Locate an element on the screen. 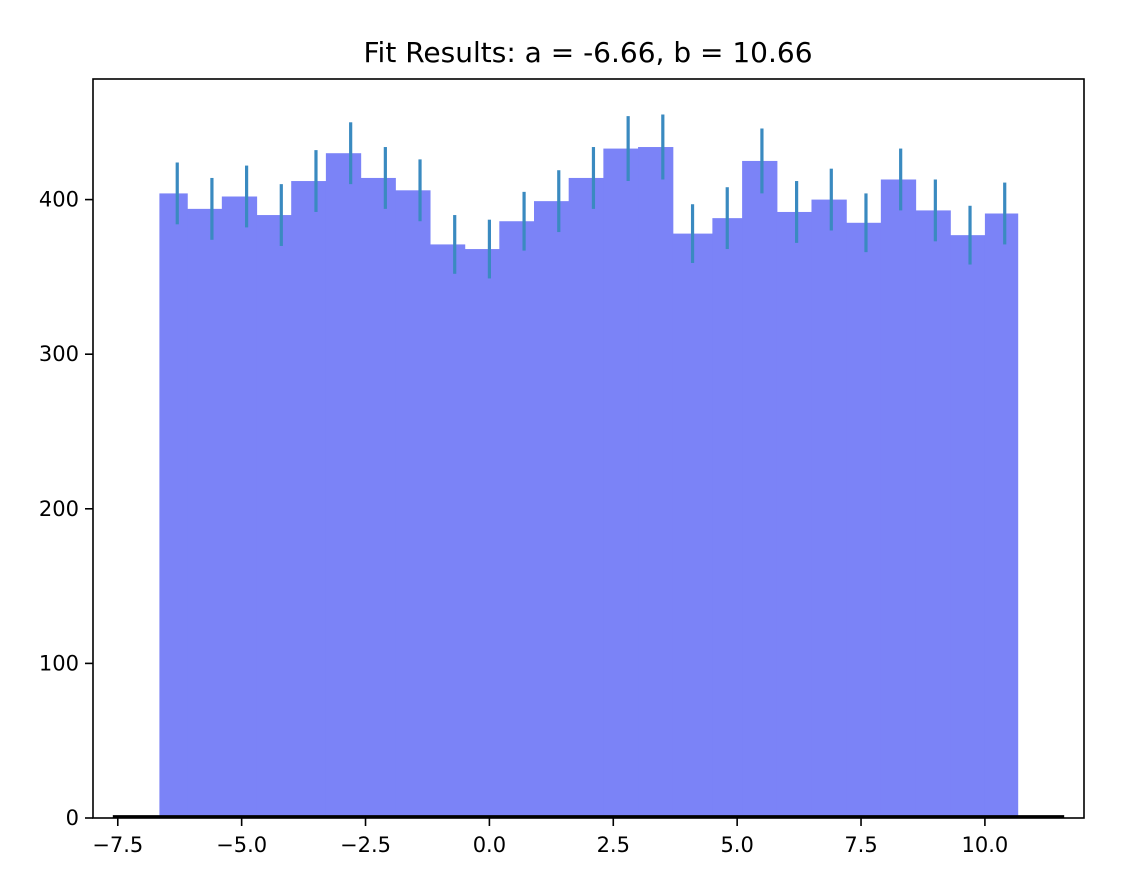 The height and width of the screenshot is (890, 1146). x-tick-label: 0.0 is located at coordinates (489, 845).